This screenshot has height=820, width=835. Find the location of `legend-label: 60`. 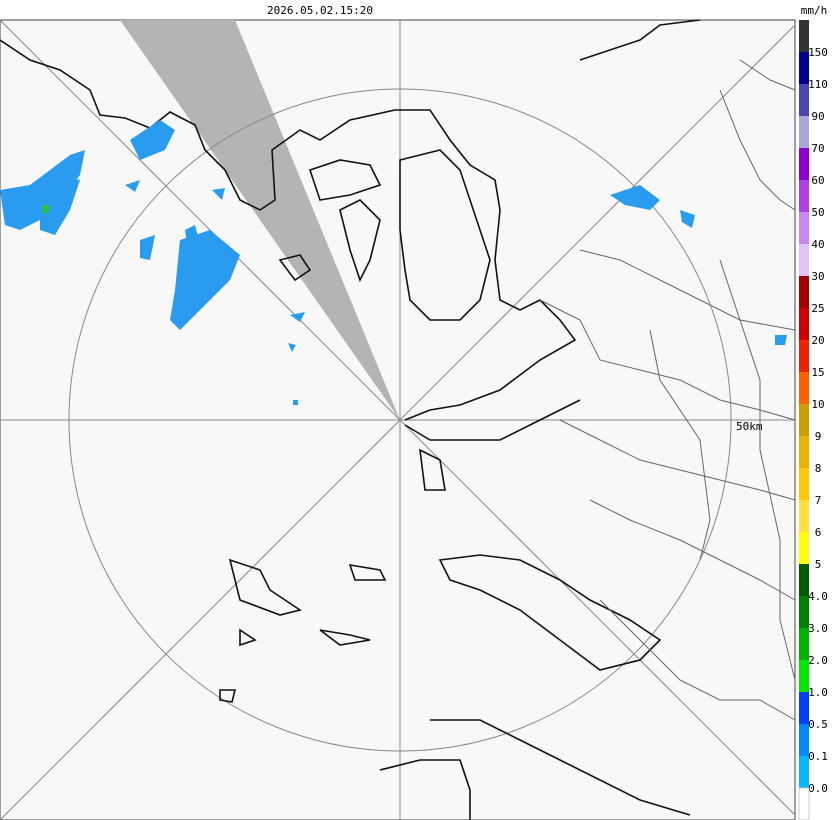

legend-label: 60 is located at coordinates (817, 180).